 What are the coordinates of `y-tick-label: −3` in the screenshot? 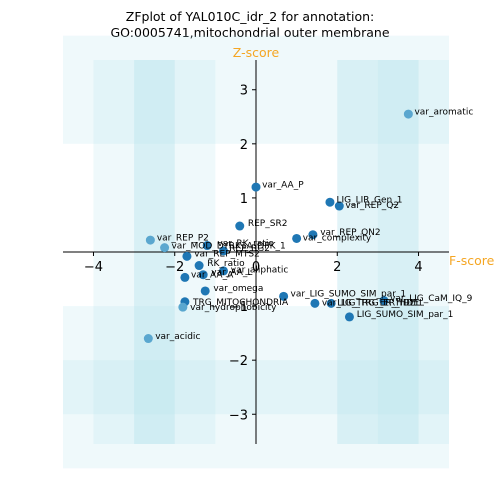 It's located at (238, 415).